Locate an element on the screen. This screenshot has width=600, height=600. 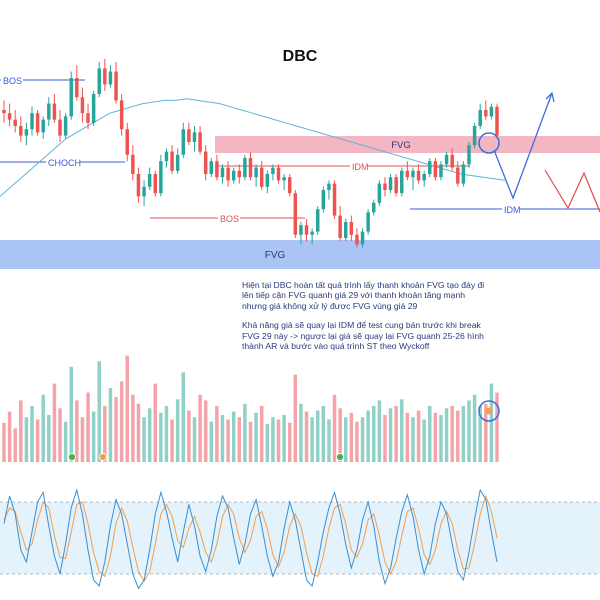
chart-title: DBC is located at coordinates (300, 56).